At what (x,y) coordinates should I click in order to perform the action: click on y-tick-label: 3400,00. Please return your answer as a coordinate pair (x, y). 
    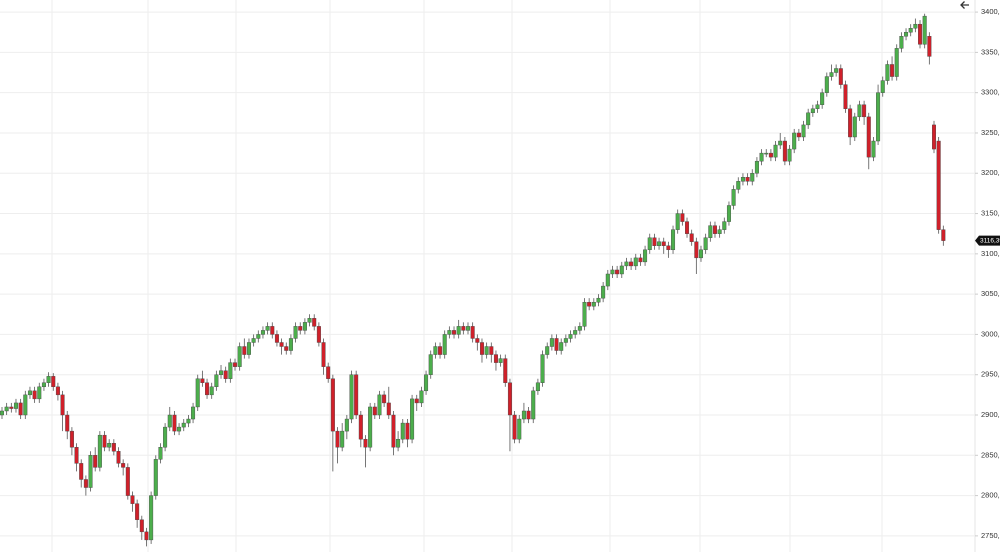
    Looking at the image, I should click on (990, 11).